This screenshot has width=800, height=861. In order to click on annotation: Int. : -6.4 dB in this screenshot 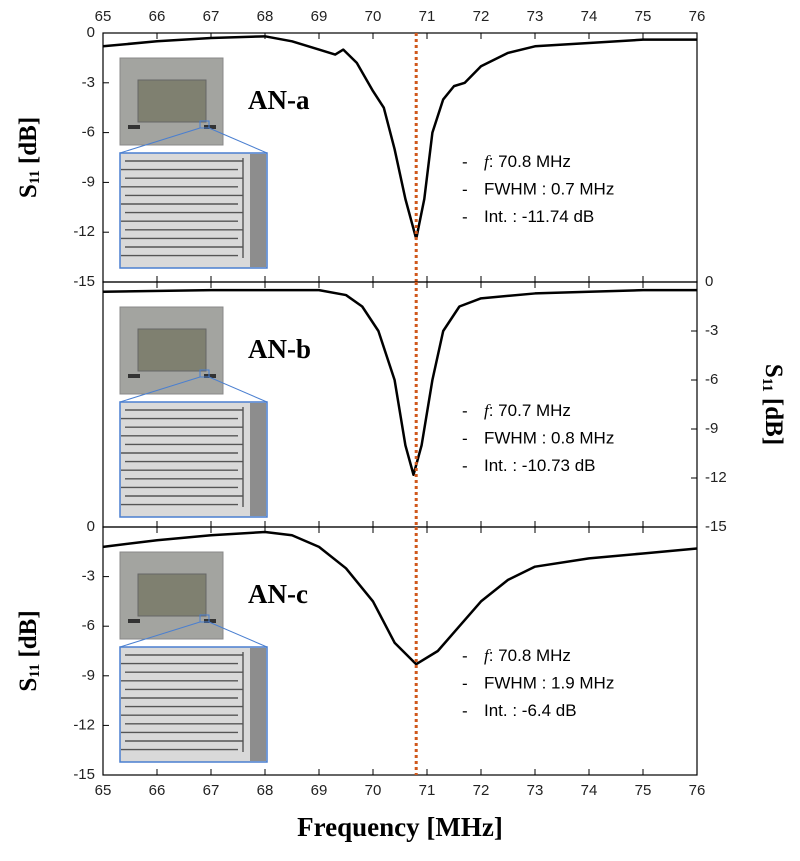, I will do `click(530, 710)`.